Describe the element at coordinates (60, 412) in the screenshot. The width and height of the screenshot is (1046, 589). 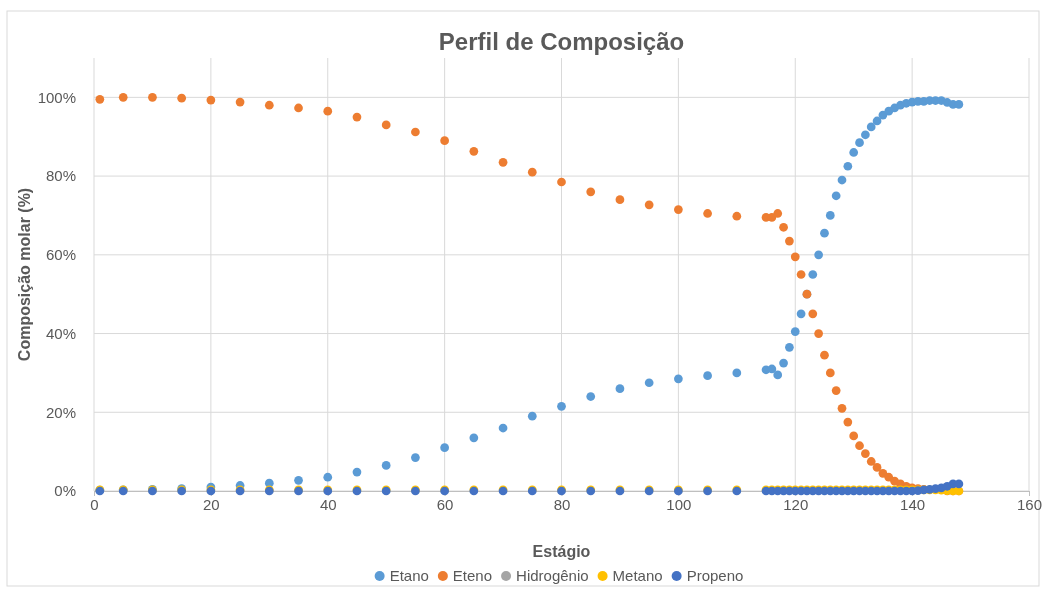
I see `y-tick-label: 20%` at that location.